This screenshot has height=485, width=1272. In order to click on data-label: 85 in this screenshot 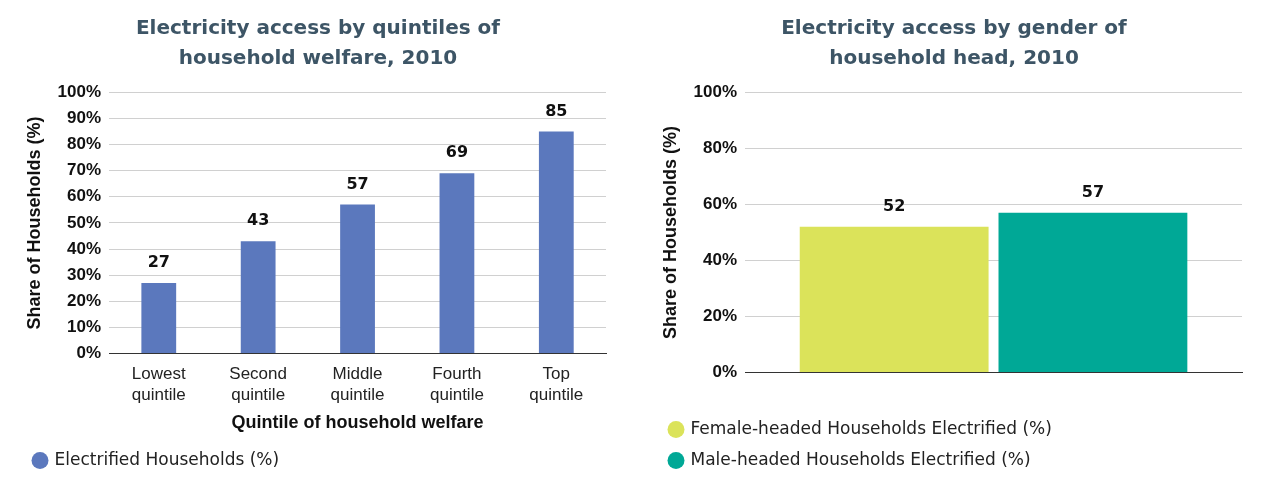, I will do `click(556, 110)`.